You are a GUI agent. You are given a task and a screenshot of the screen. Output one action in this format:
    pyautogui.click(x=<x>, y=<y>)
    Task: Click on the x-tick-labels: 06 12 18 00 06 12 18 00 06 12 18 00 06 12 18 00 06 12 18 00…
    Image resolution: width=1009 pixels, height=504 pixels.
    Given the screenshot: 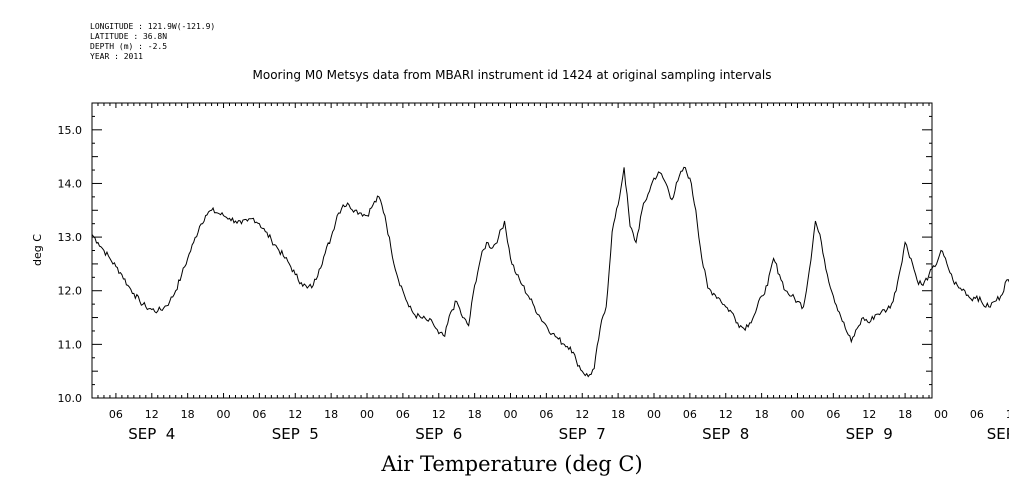 What is the action you would take?
    pyautogui.click(x=559, y=414)
    